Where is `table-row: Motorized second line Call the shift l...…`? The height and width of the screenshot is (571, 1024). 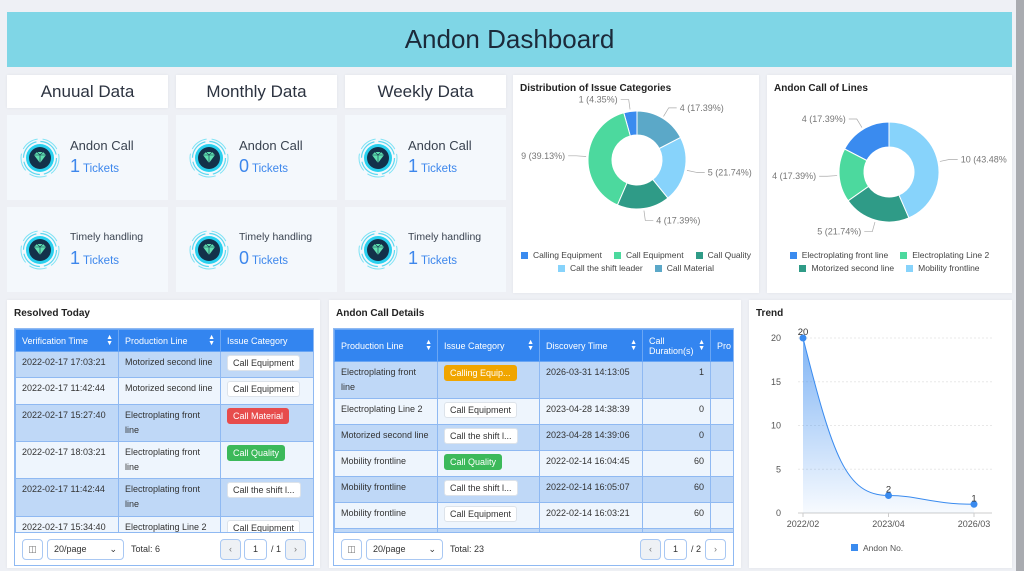 table-row: Motorized second line Call the shift l...… is located at coordinates (533, 437).